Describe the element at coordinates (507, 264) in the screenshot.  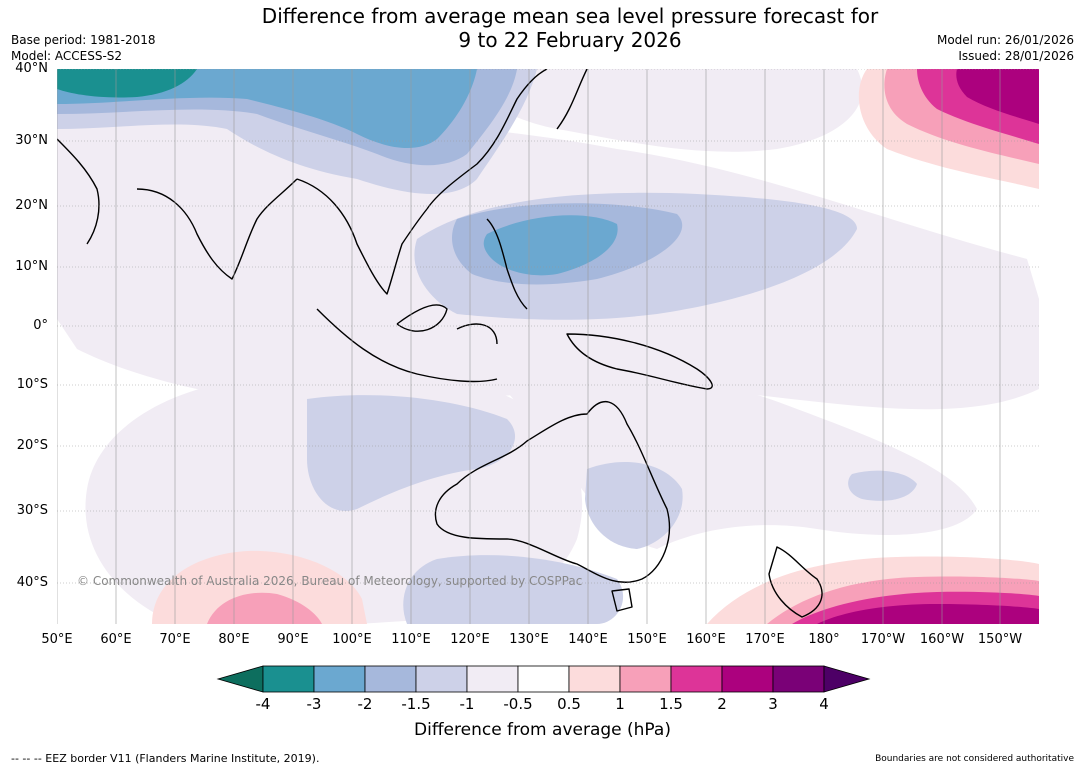
I see `coast-philippines` at that location.